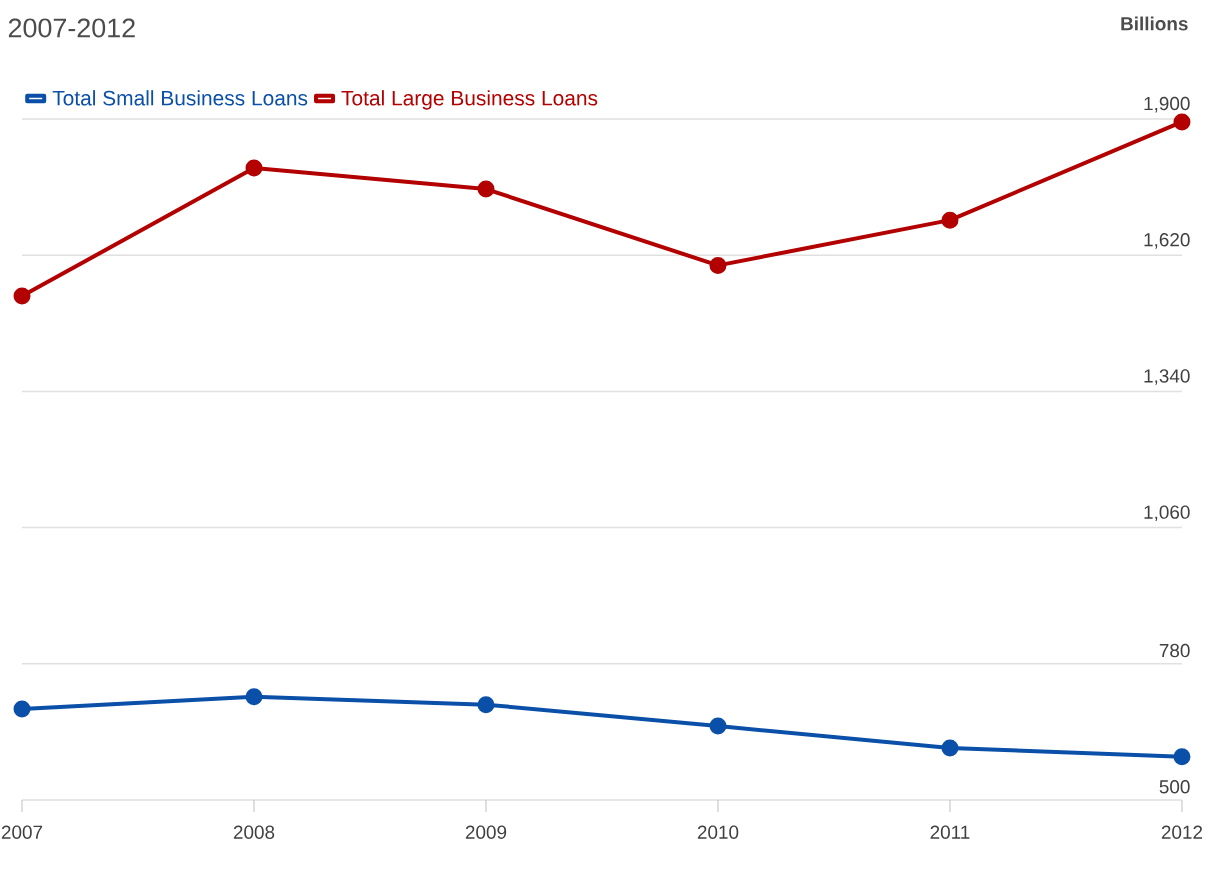  Describe the element at coordinates (1167, 241) in the screenshot. I see `y-tick-label: 1,620` at that location.